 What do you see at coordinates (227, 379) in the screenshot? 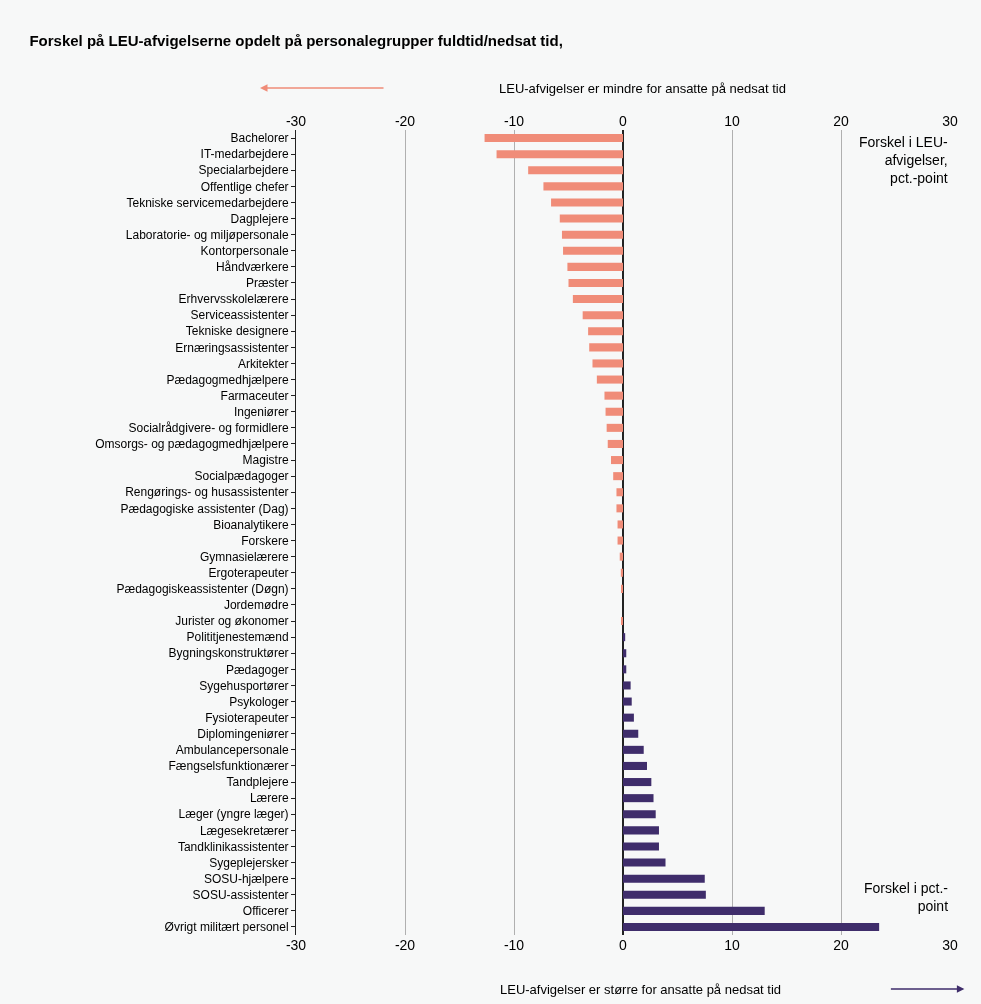
I see `y-tick-label: Pædagogmedhjælpere` at bounding box center [227, 379].